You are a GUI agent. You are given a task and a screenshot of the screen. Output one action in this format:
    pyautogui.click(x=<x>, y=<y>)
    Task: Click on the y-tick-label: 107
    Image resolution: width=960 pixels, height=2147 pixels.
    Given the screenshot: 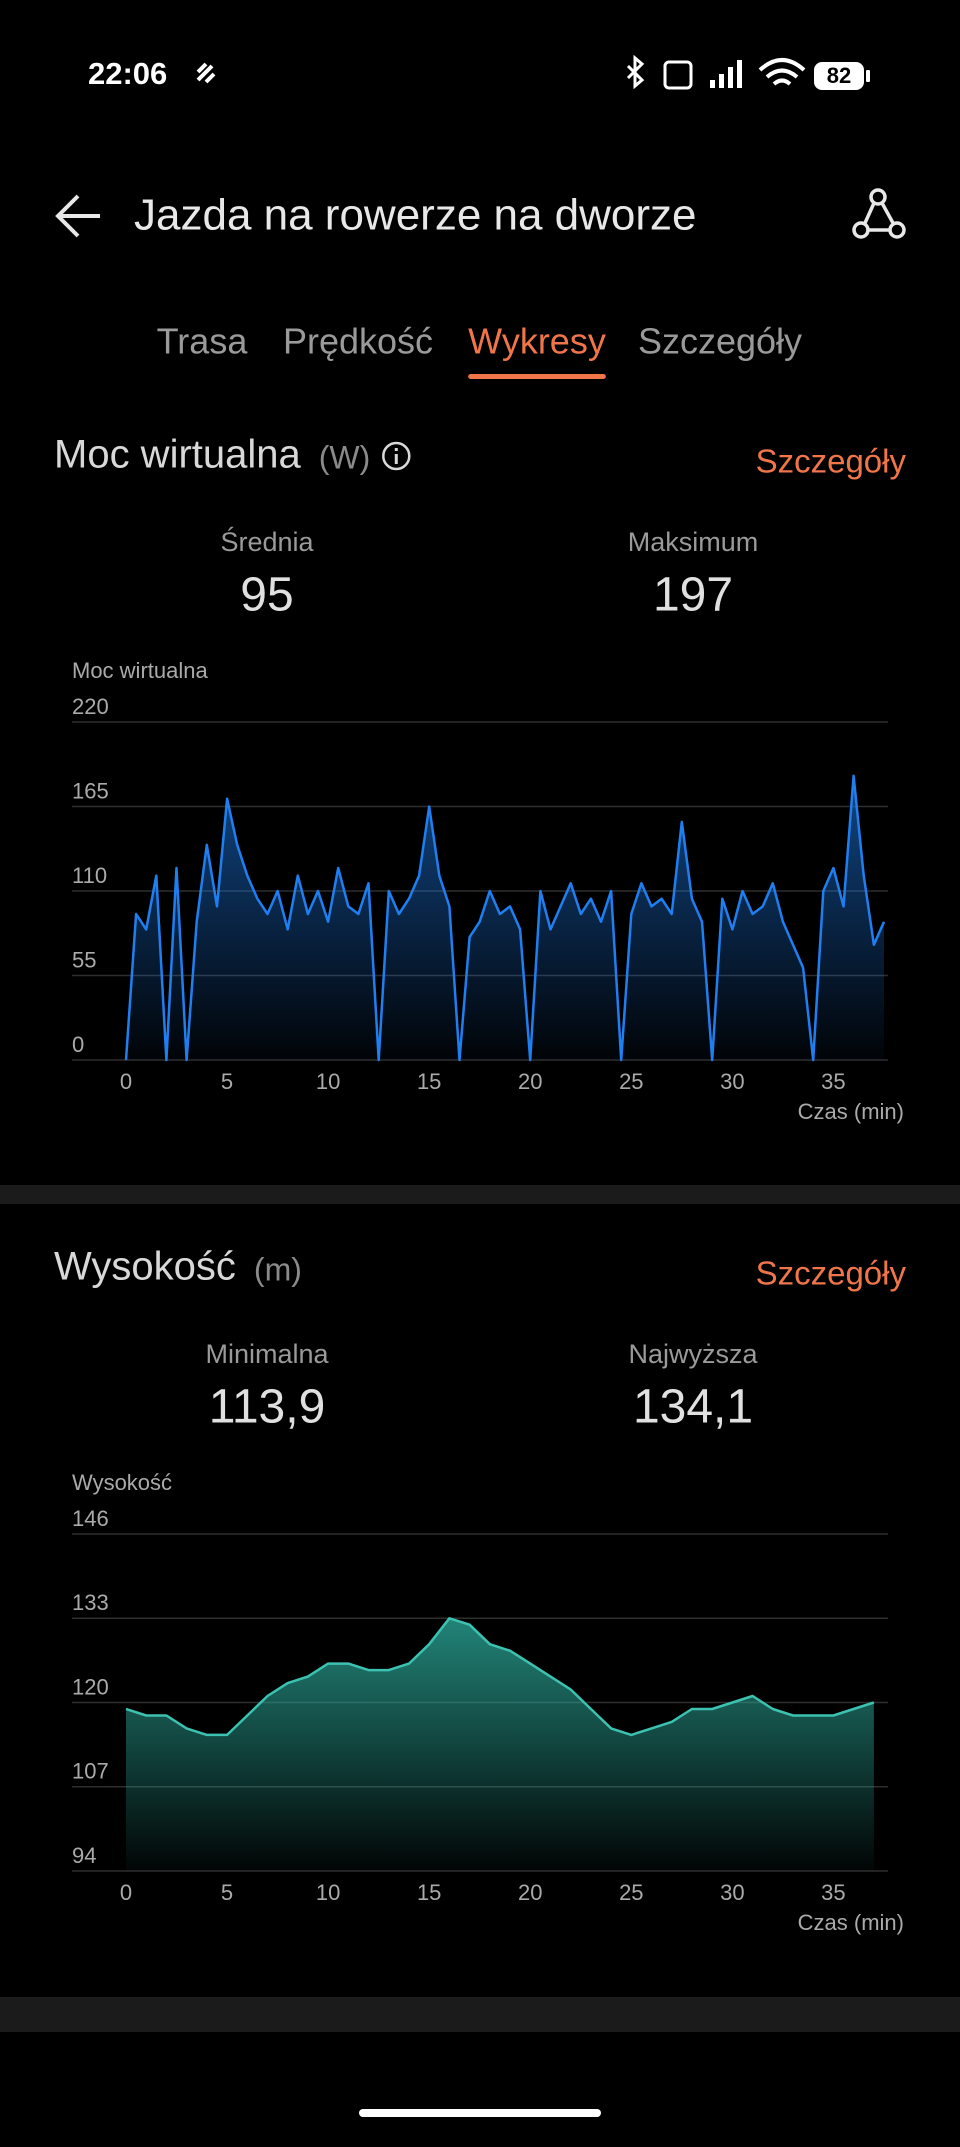 What is the action you would take?
    pyautogui.click(x=90, y=1771)
    